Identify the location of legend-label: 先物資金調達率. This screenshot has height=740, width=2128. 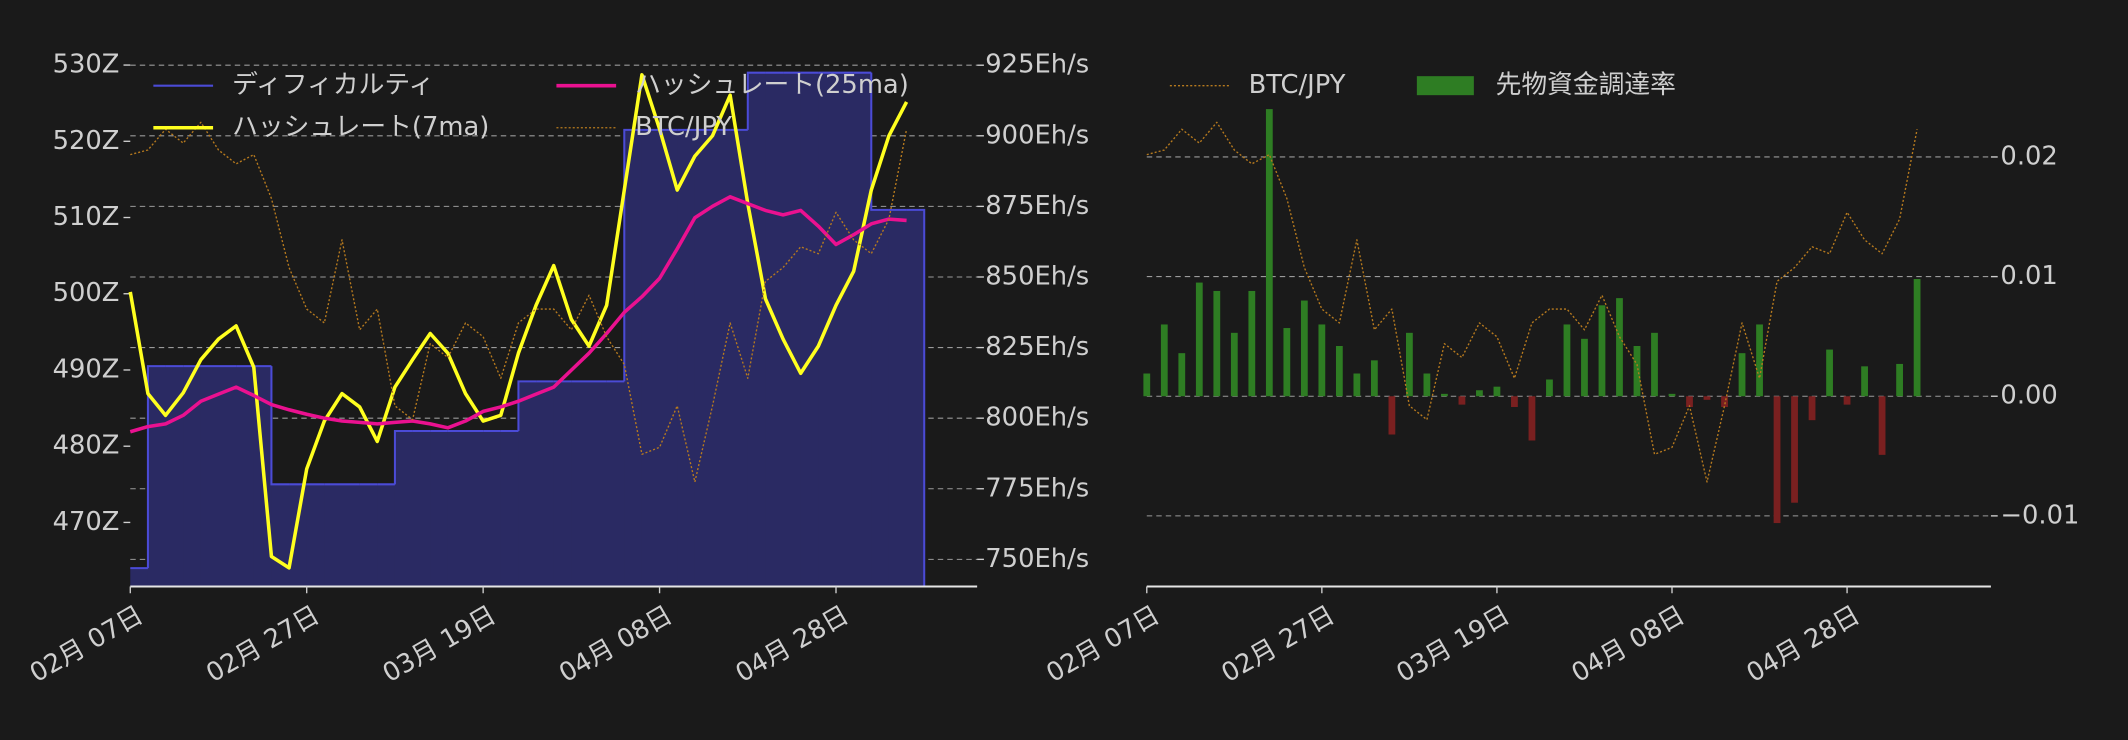
(1586, 85).